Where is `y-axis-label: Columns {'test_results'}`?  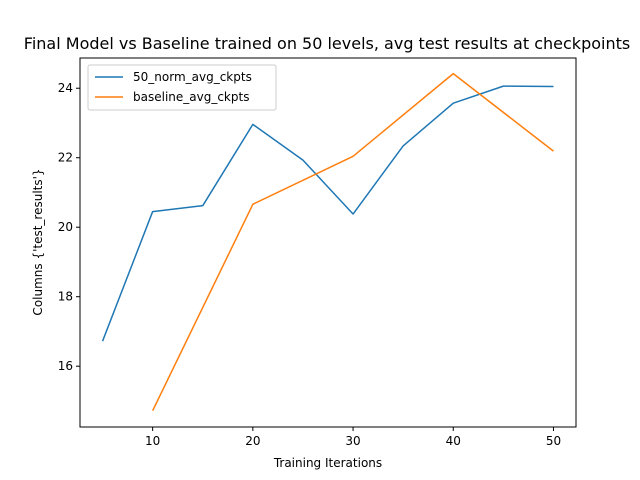 y-axis-label: Columns {'test_results'} is located at coordinates (38, 241).